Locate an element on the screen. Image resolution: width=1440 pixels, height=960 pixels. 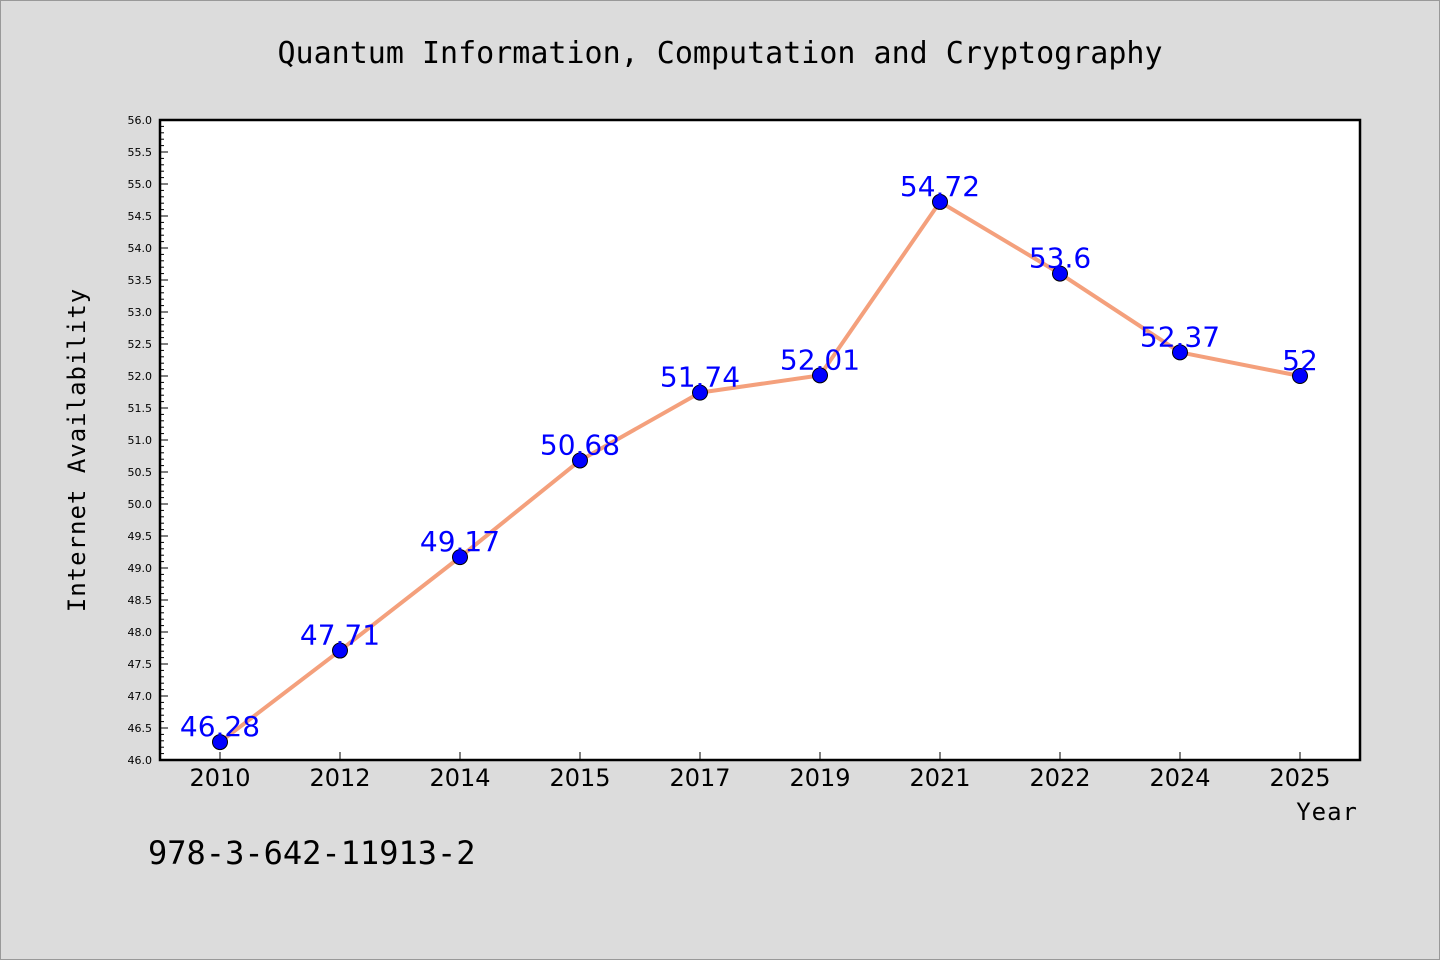
x-tick-label: 2012 is located at coordinates (339, 778).